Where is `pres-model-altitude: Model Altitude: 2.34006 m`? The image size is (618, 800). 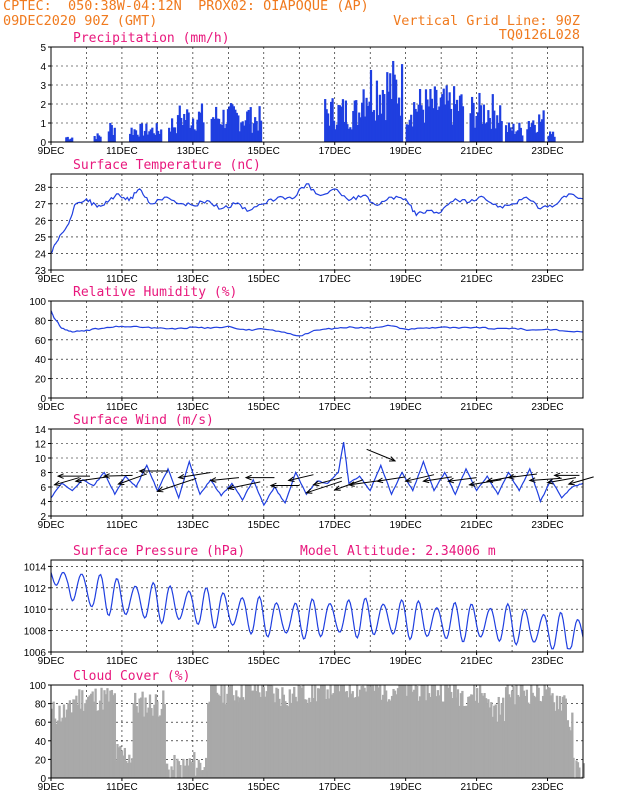
pres-model-altitude: Model Altitude: 2.34006 m is located at coordinates (398, 551).